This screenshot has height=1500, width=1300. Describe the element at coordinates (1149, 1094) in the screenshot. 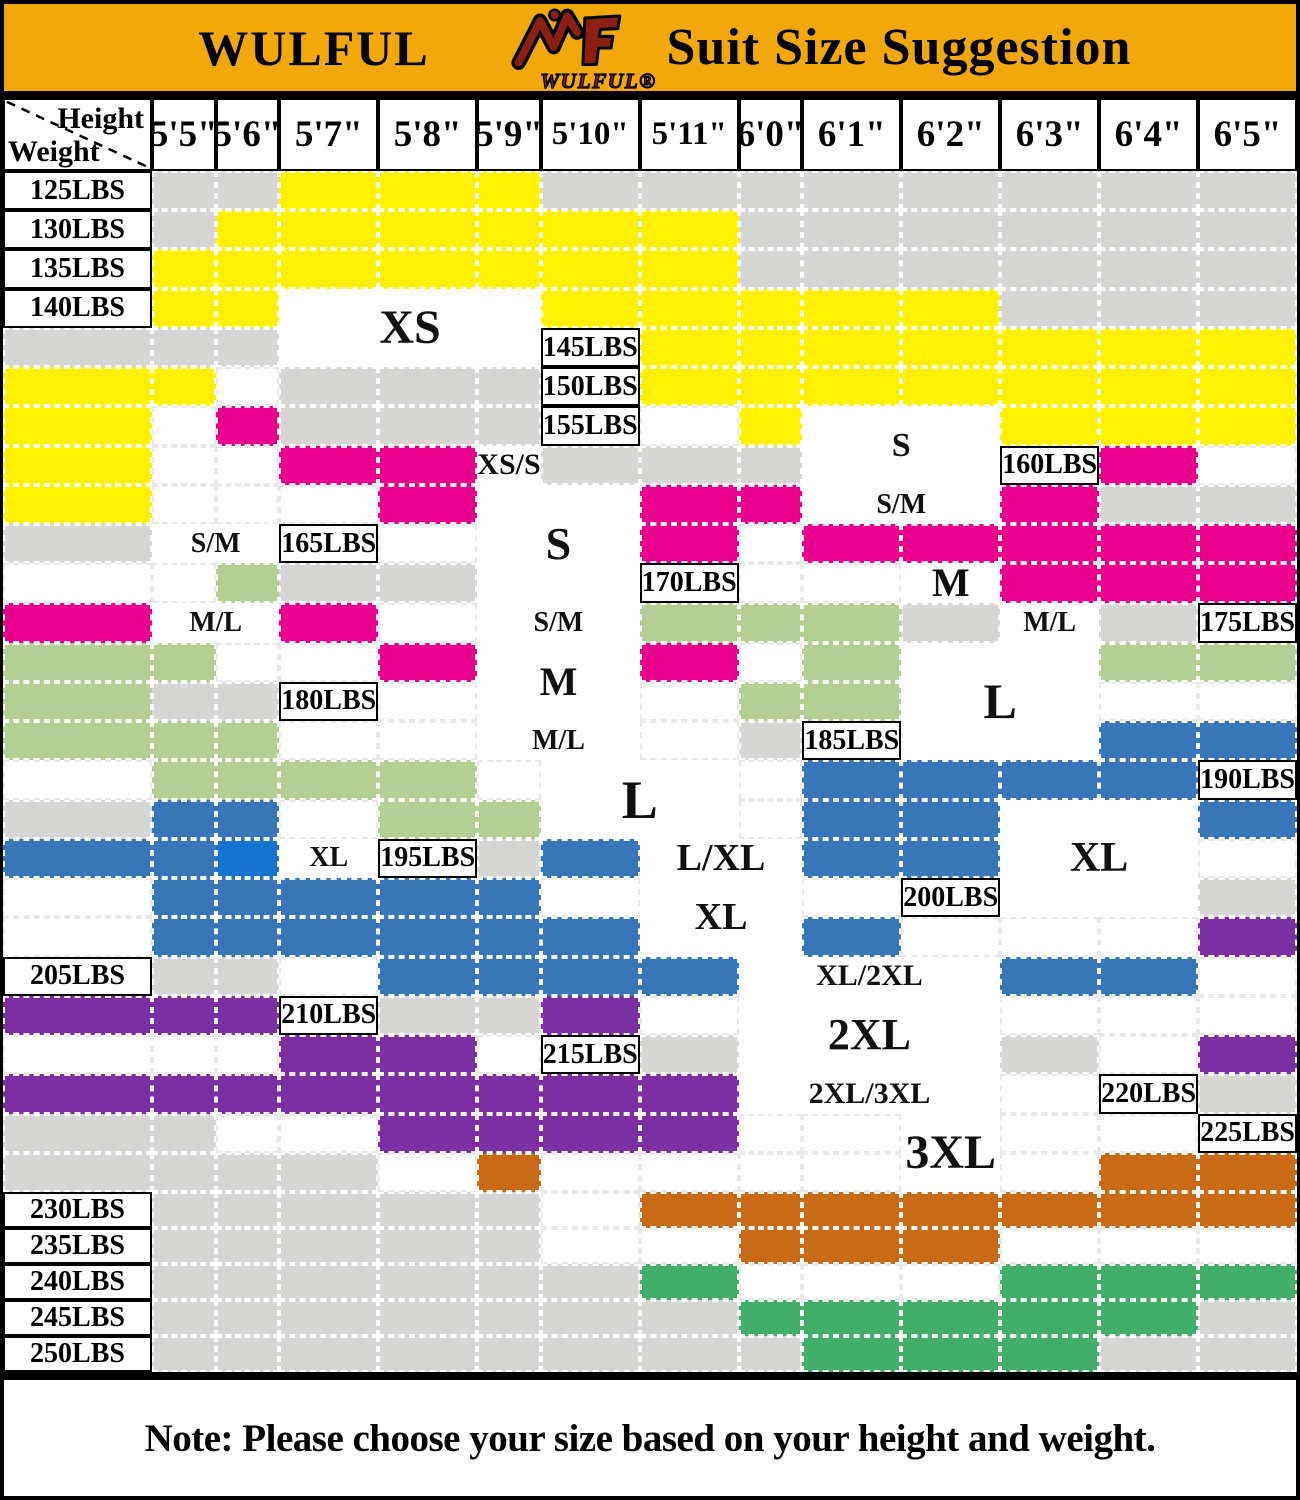

I see `weight-row-label: 220LBS` at that location.